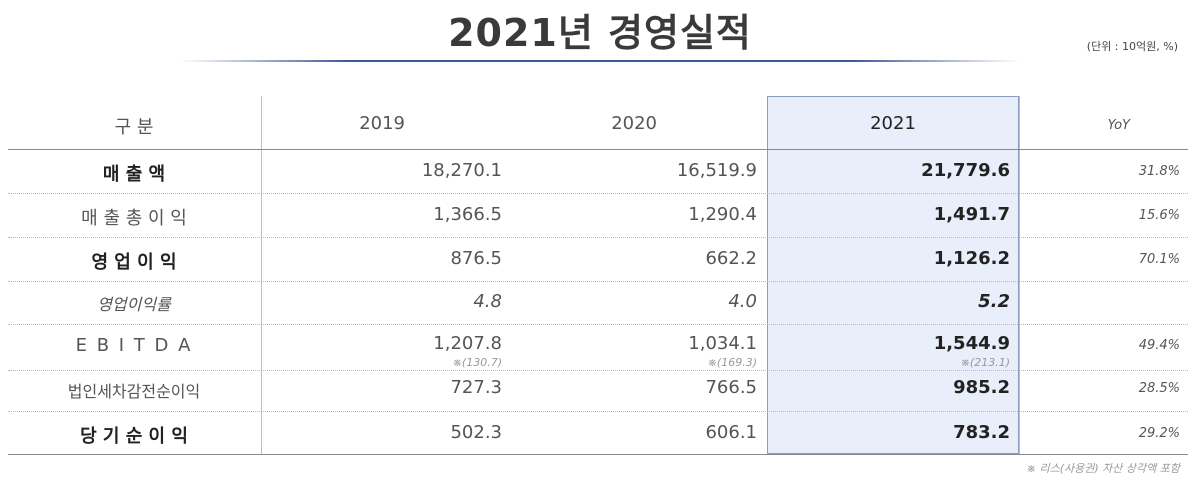 This screenshot has height=482, width=1200. I want to click on row-label: 영업이익률, so click(134, 304).